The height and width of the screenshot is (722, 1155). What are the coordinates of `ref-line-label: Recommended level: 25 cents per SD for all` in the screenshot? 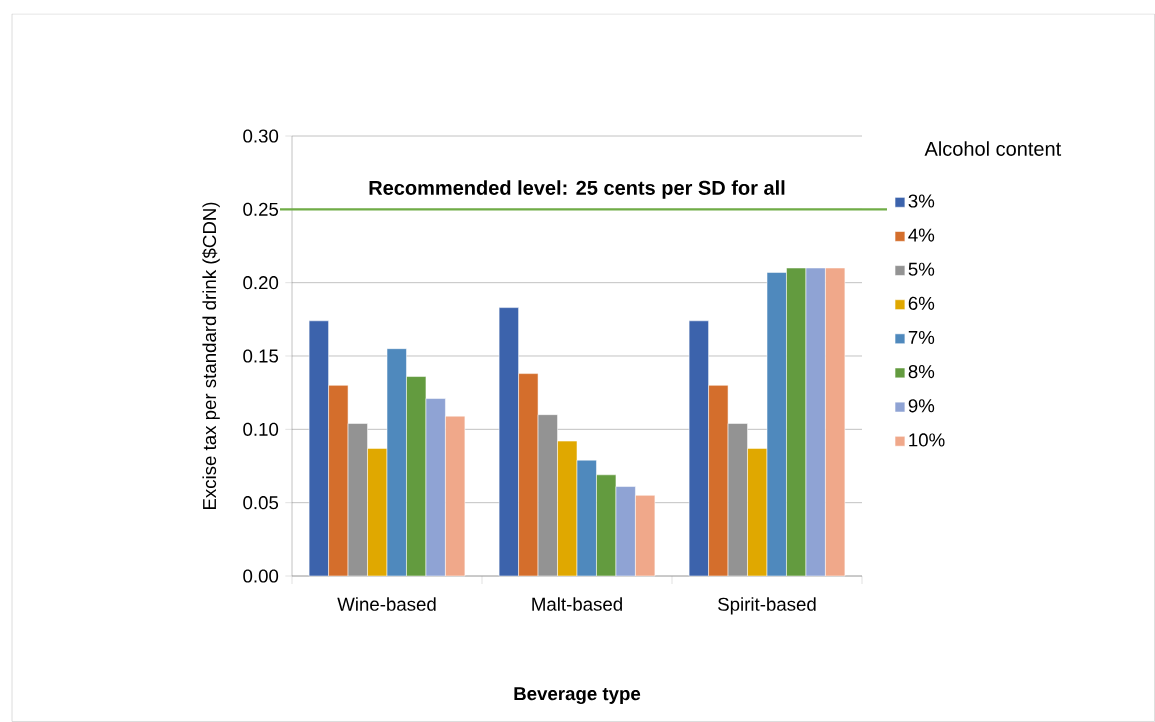 It's located at (577, 189).